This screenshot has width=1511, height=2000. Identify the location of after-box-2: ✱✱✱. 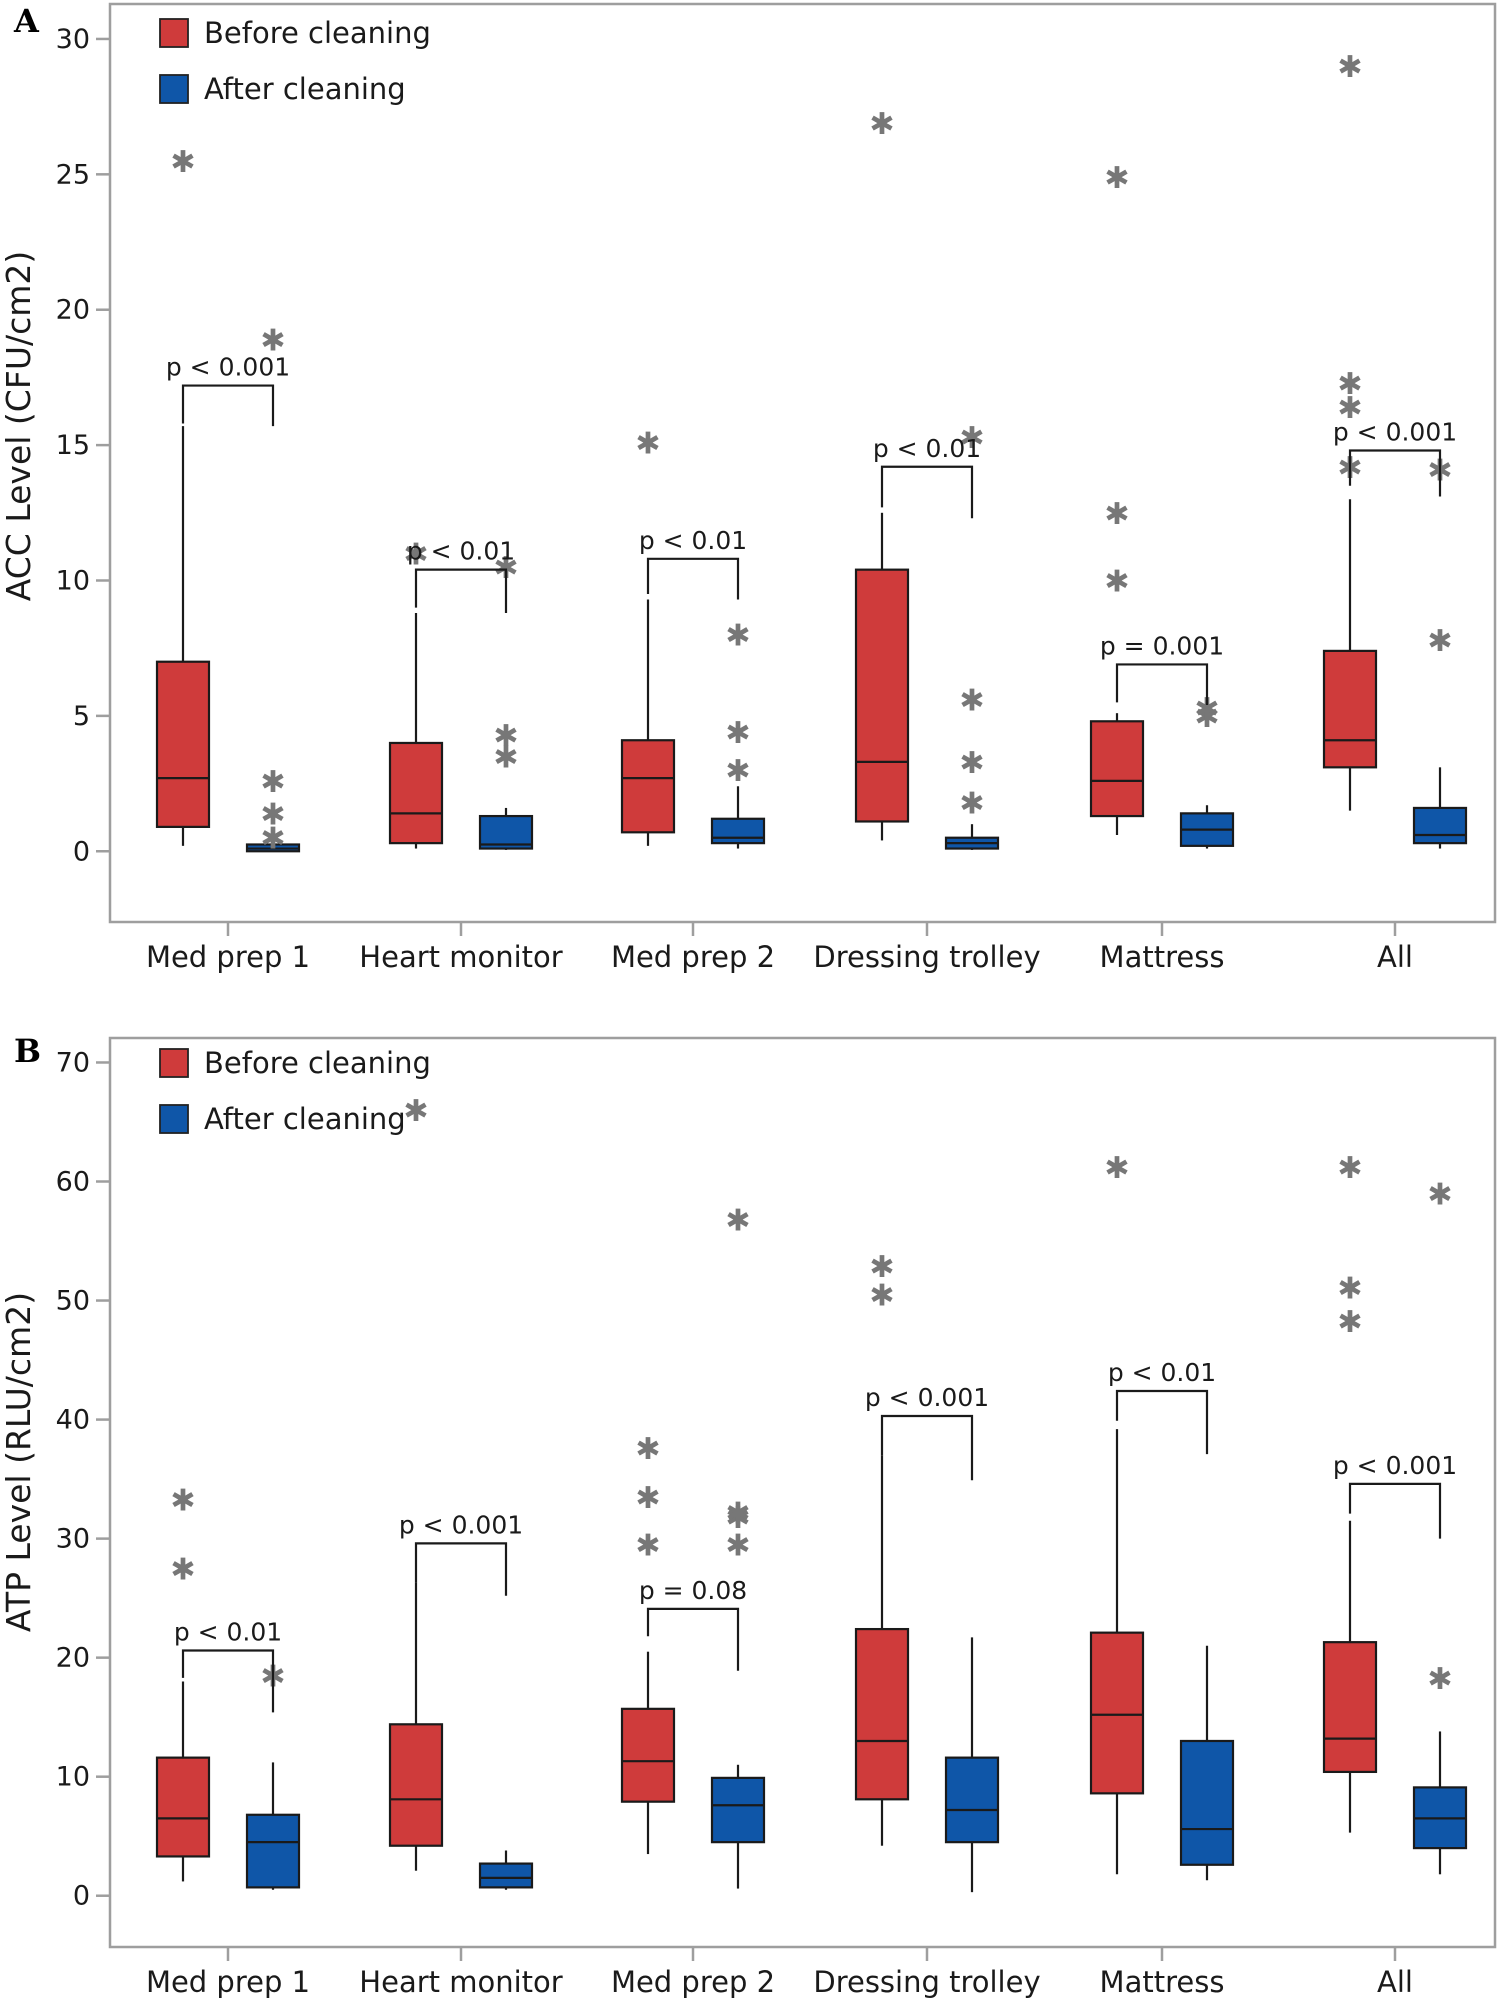
(738, 734).